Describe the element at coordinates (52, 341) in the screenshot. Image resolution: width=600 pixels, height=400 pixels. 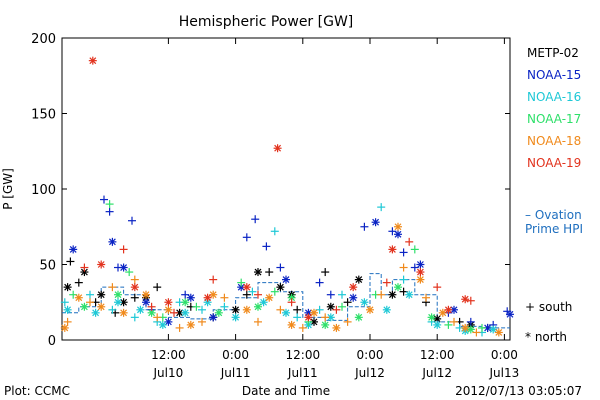
I see `y-tick-label: 0` at that location.